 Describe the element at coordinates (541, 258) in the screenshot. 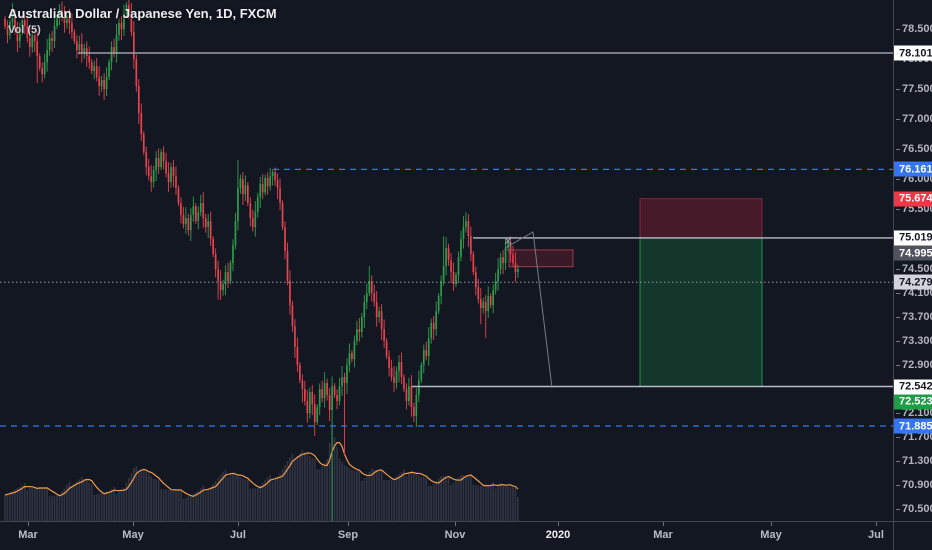

I see `entry-zone-box` at that location.